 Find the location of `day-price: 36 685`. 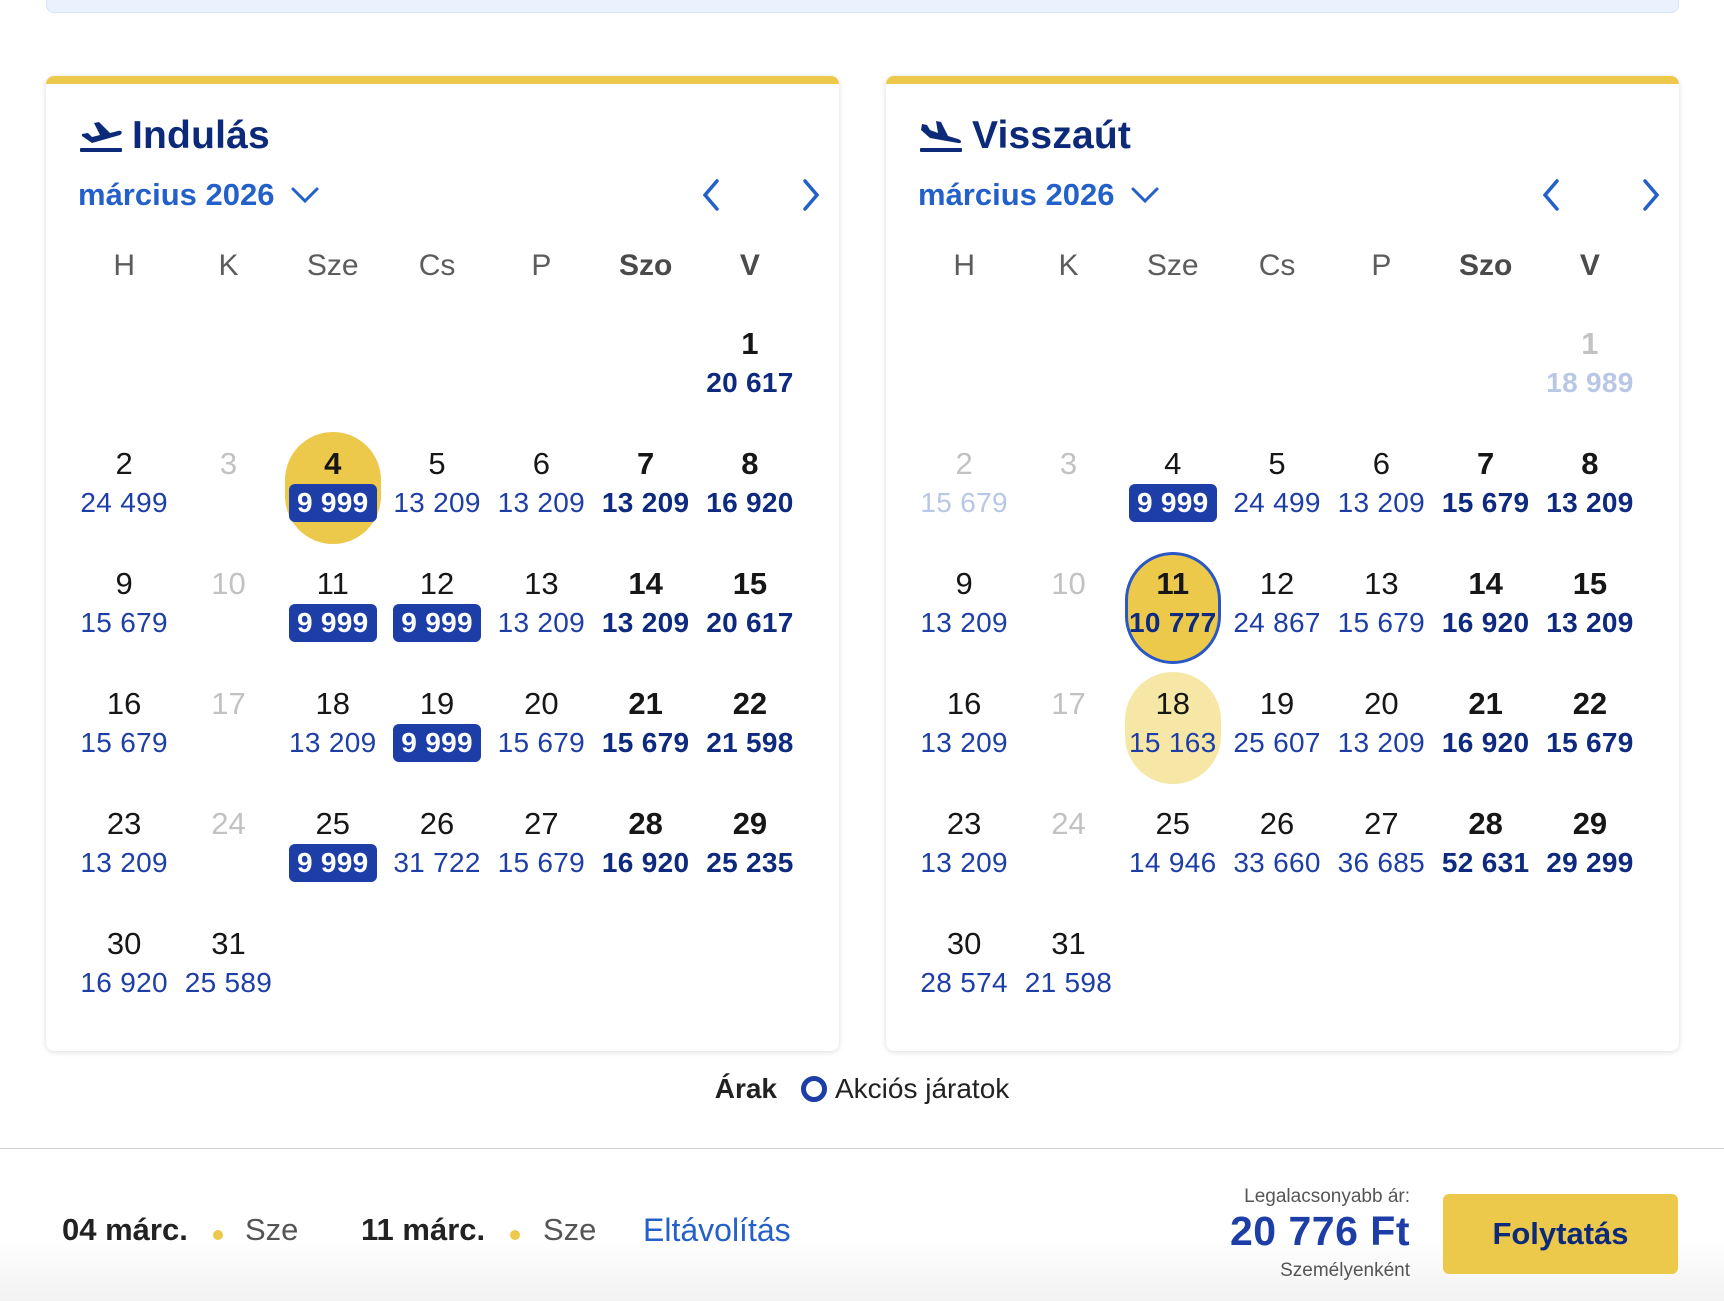

day-price: 36 685 is located at coordinates (1381, 862).